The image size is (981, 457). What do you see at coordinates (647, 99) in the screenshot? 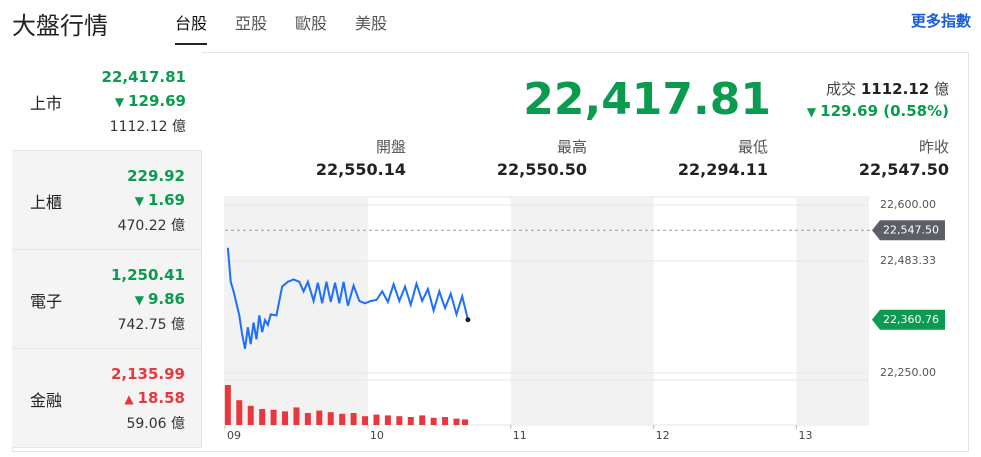
I see `current-price: 22,417.81` at bounding box center [647, 99].